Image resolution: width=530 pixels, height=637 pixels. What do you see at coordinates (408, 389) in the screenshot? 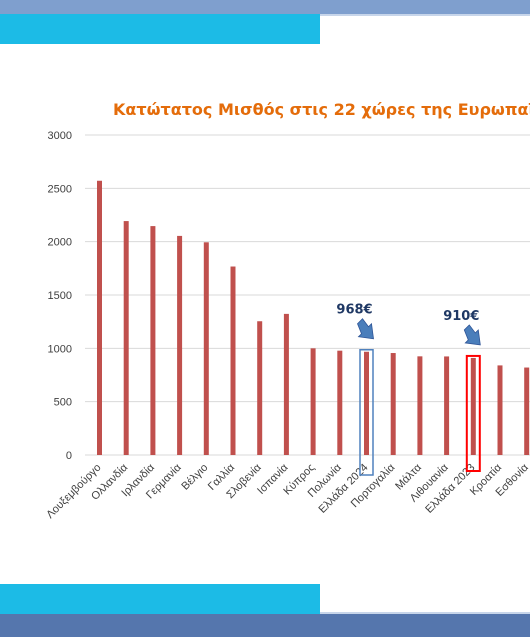
I see `annotations: 968€ 910€` at bounding box center [408, 389].